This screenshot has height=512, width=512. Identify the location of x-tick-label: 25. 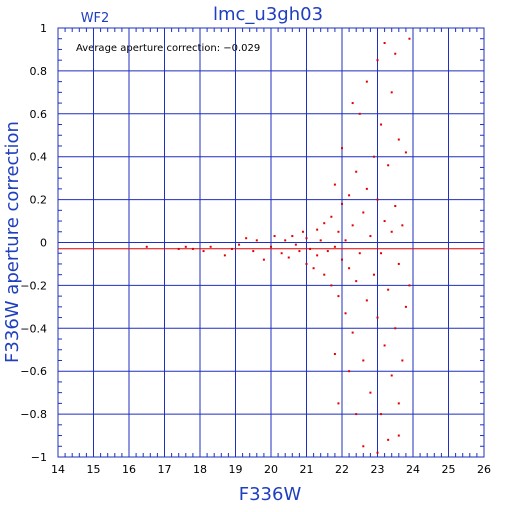
(449, 469).